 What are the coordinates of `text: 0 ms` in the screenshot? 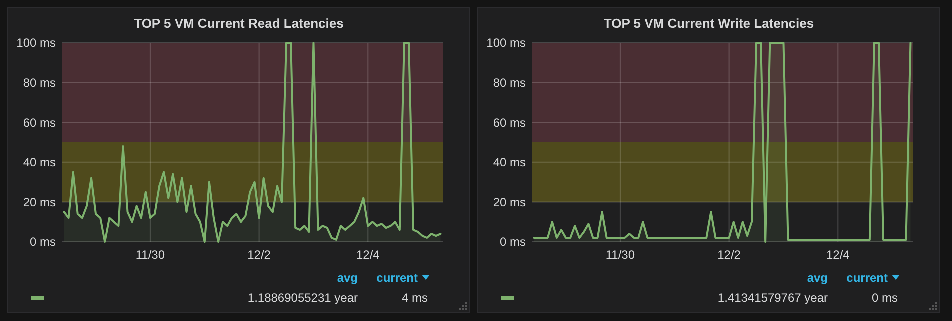 It's located at (885, 298).